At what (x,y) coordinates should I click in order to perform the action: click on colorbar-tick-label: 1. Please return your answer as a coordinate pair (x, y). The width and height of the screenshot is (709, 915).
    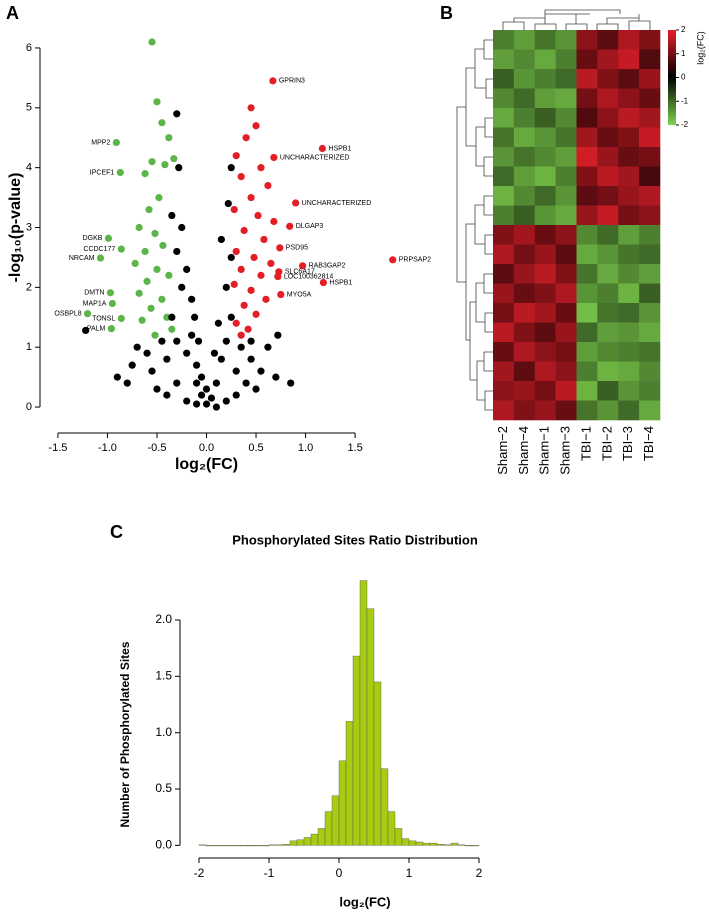
    Looking at the image, I should click on (683, 53).